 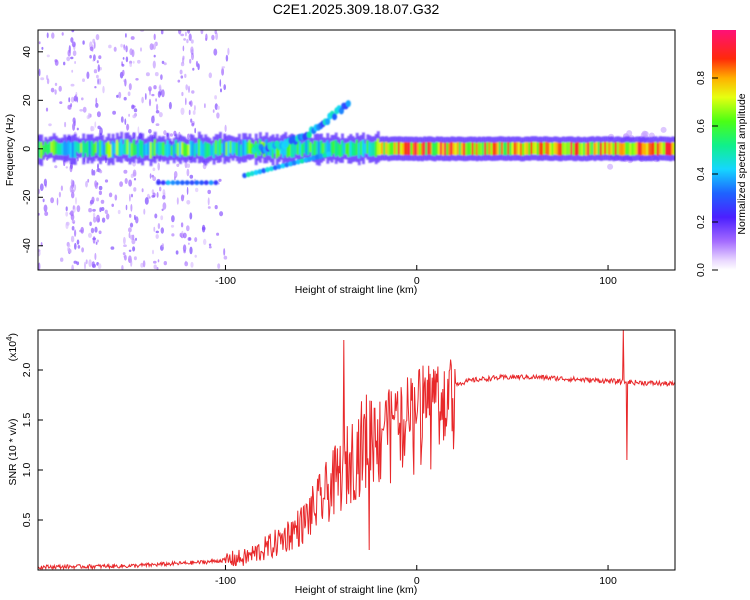 I want to click on snr-multiplier-close: ), so click(x=13, y=335).